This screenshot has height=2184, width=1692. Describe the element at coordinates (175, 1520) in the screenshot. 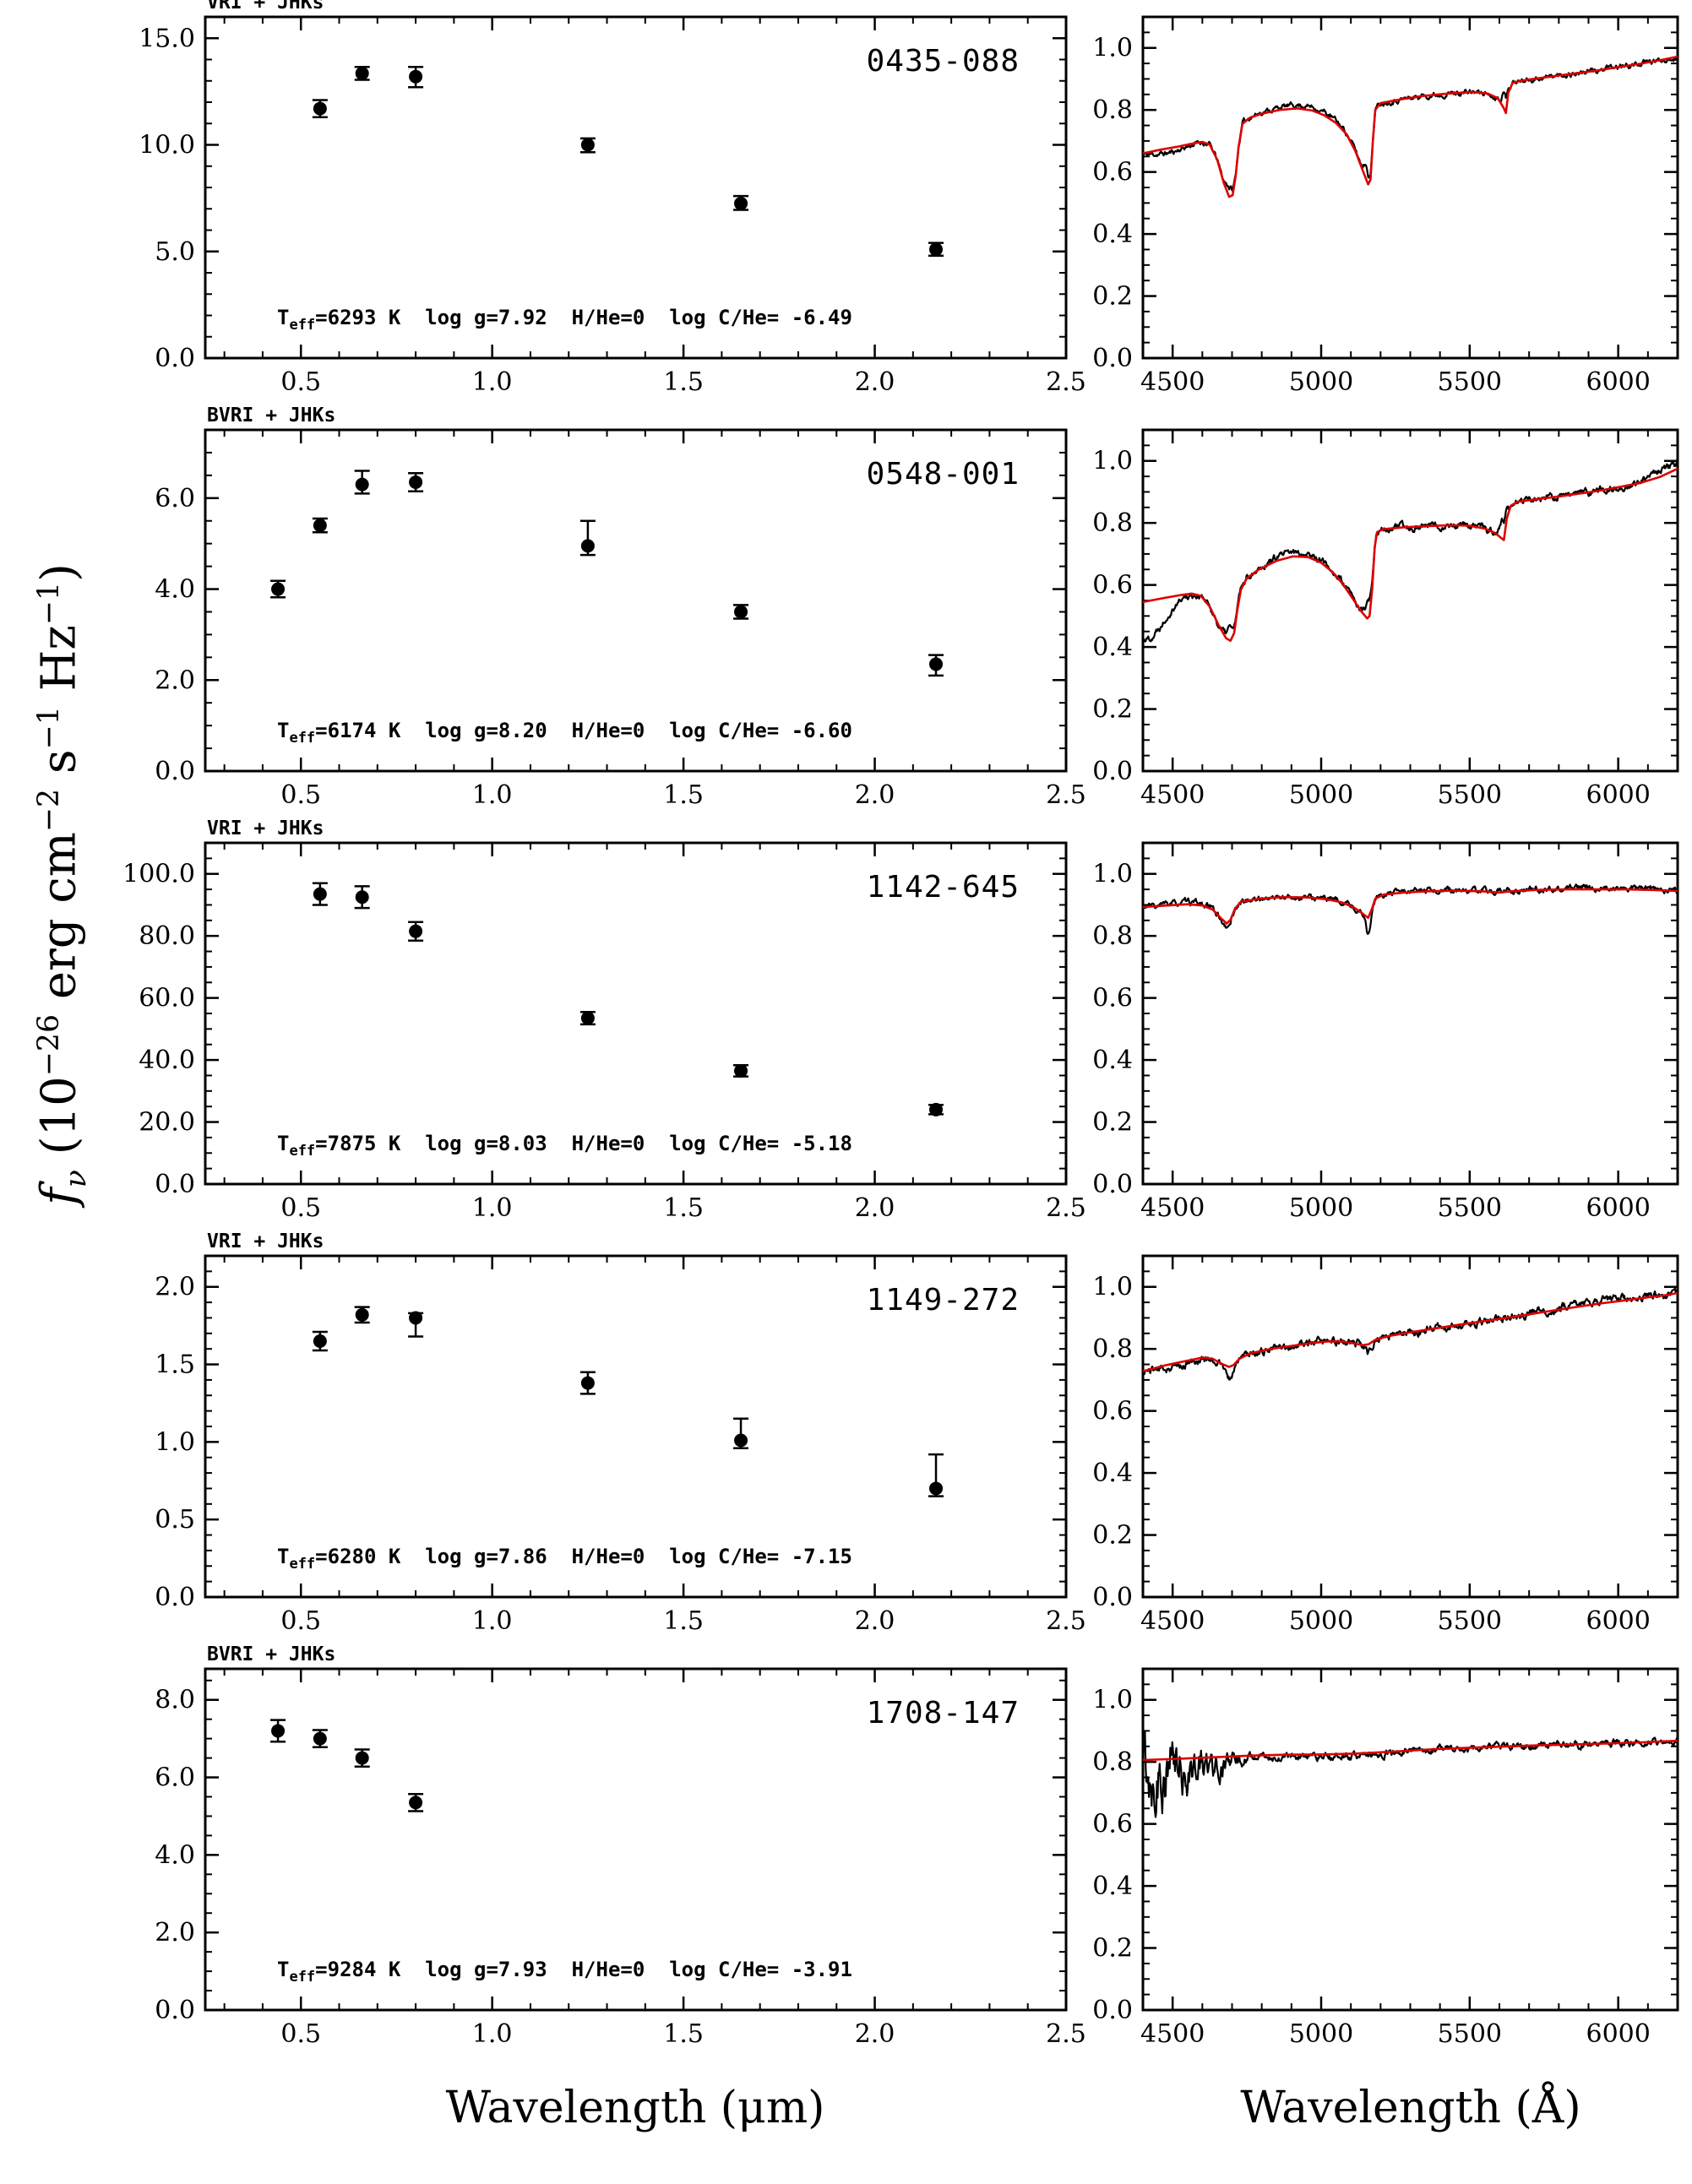

I see `y-tick-label: 0.5` at that location.